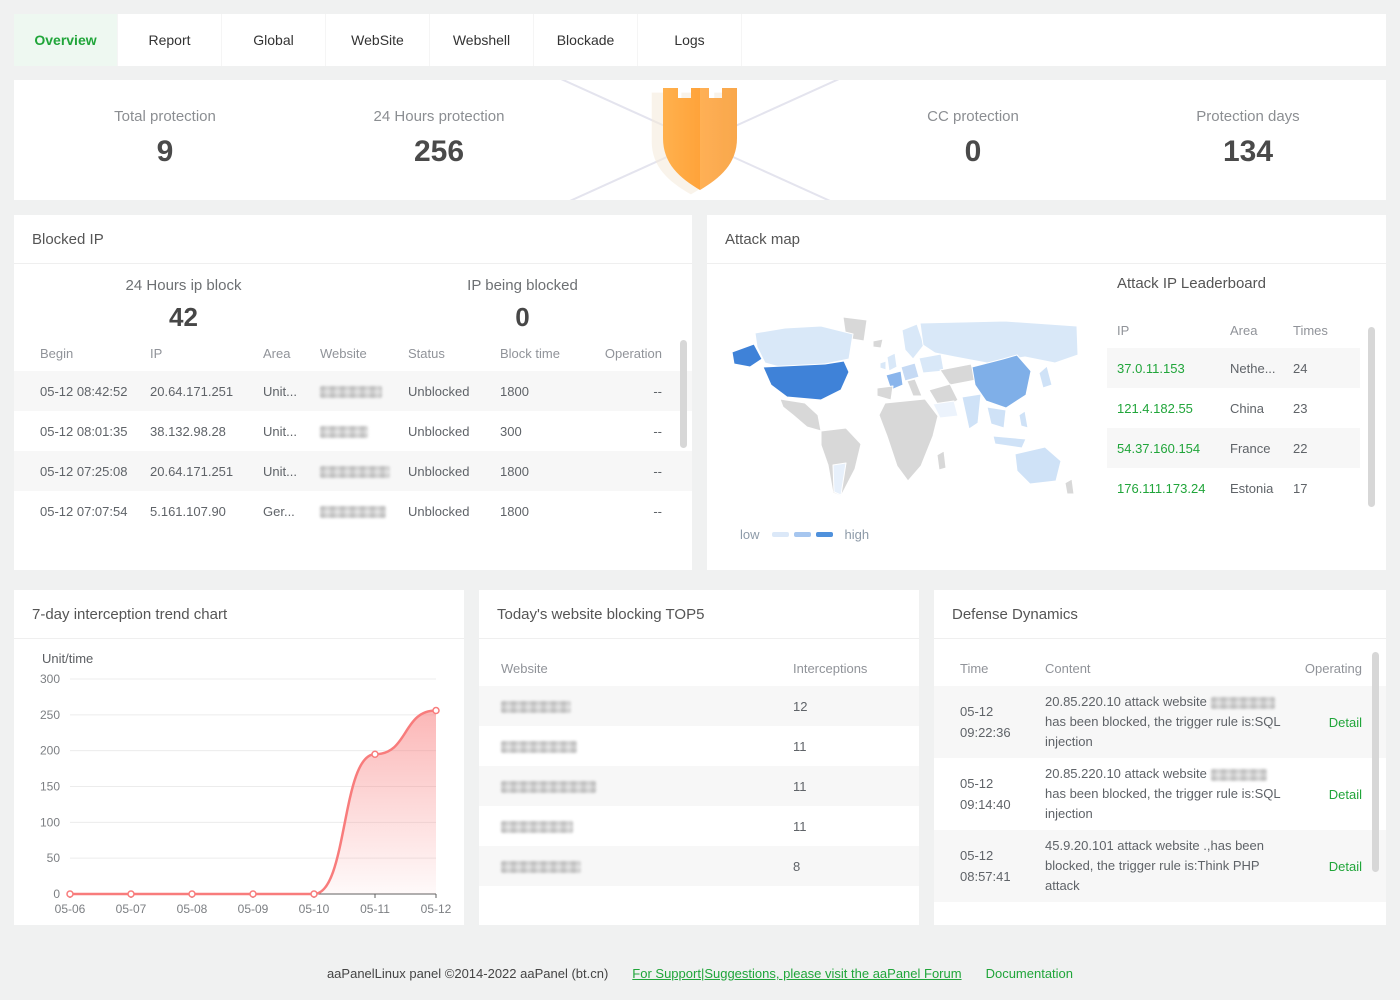  I want to click on stat-label: 24 Hours ip block, so click(183, 285).